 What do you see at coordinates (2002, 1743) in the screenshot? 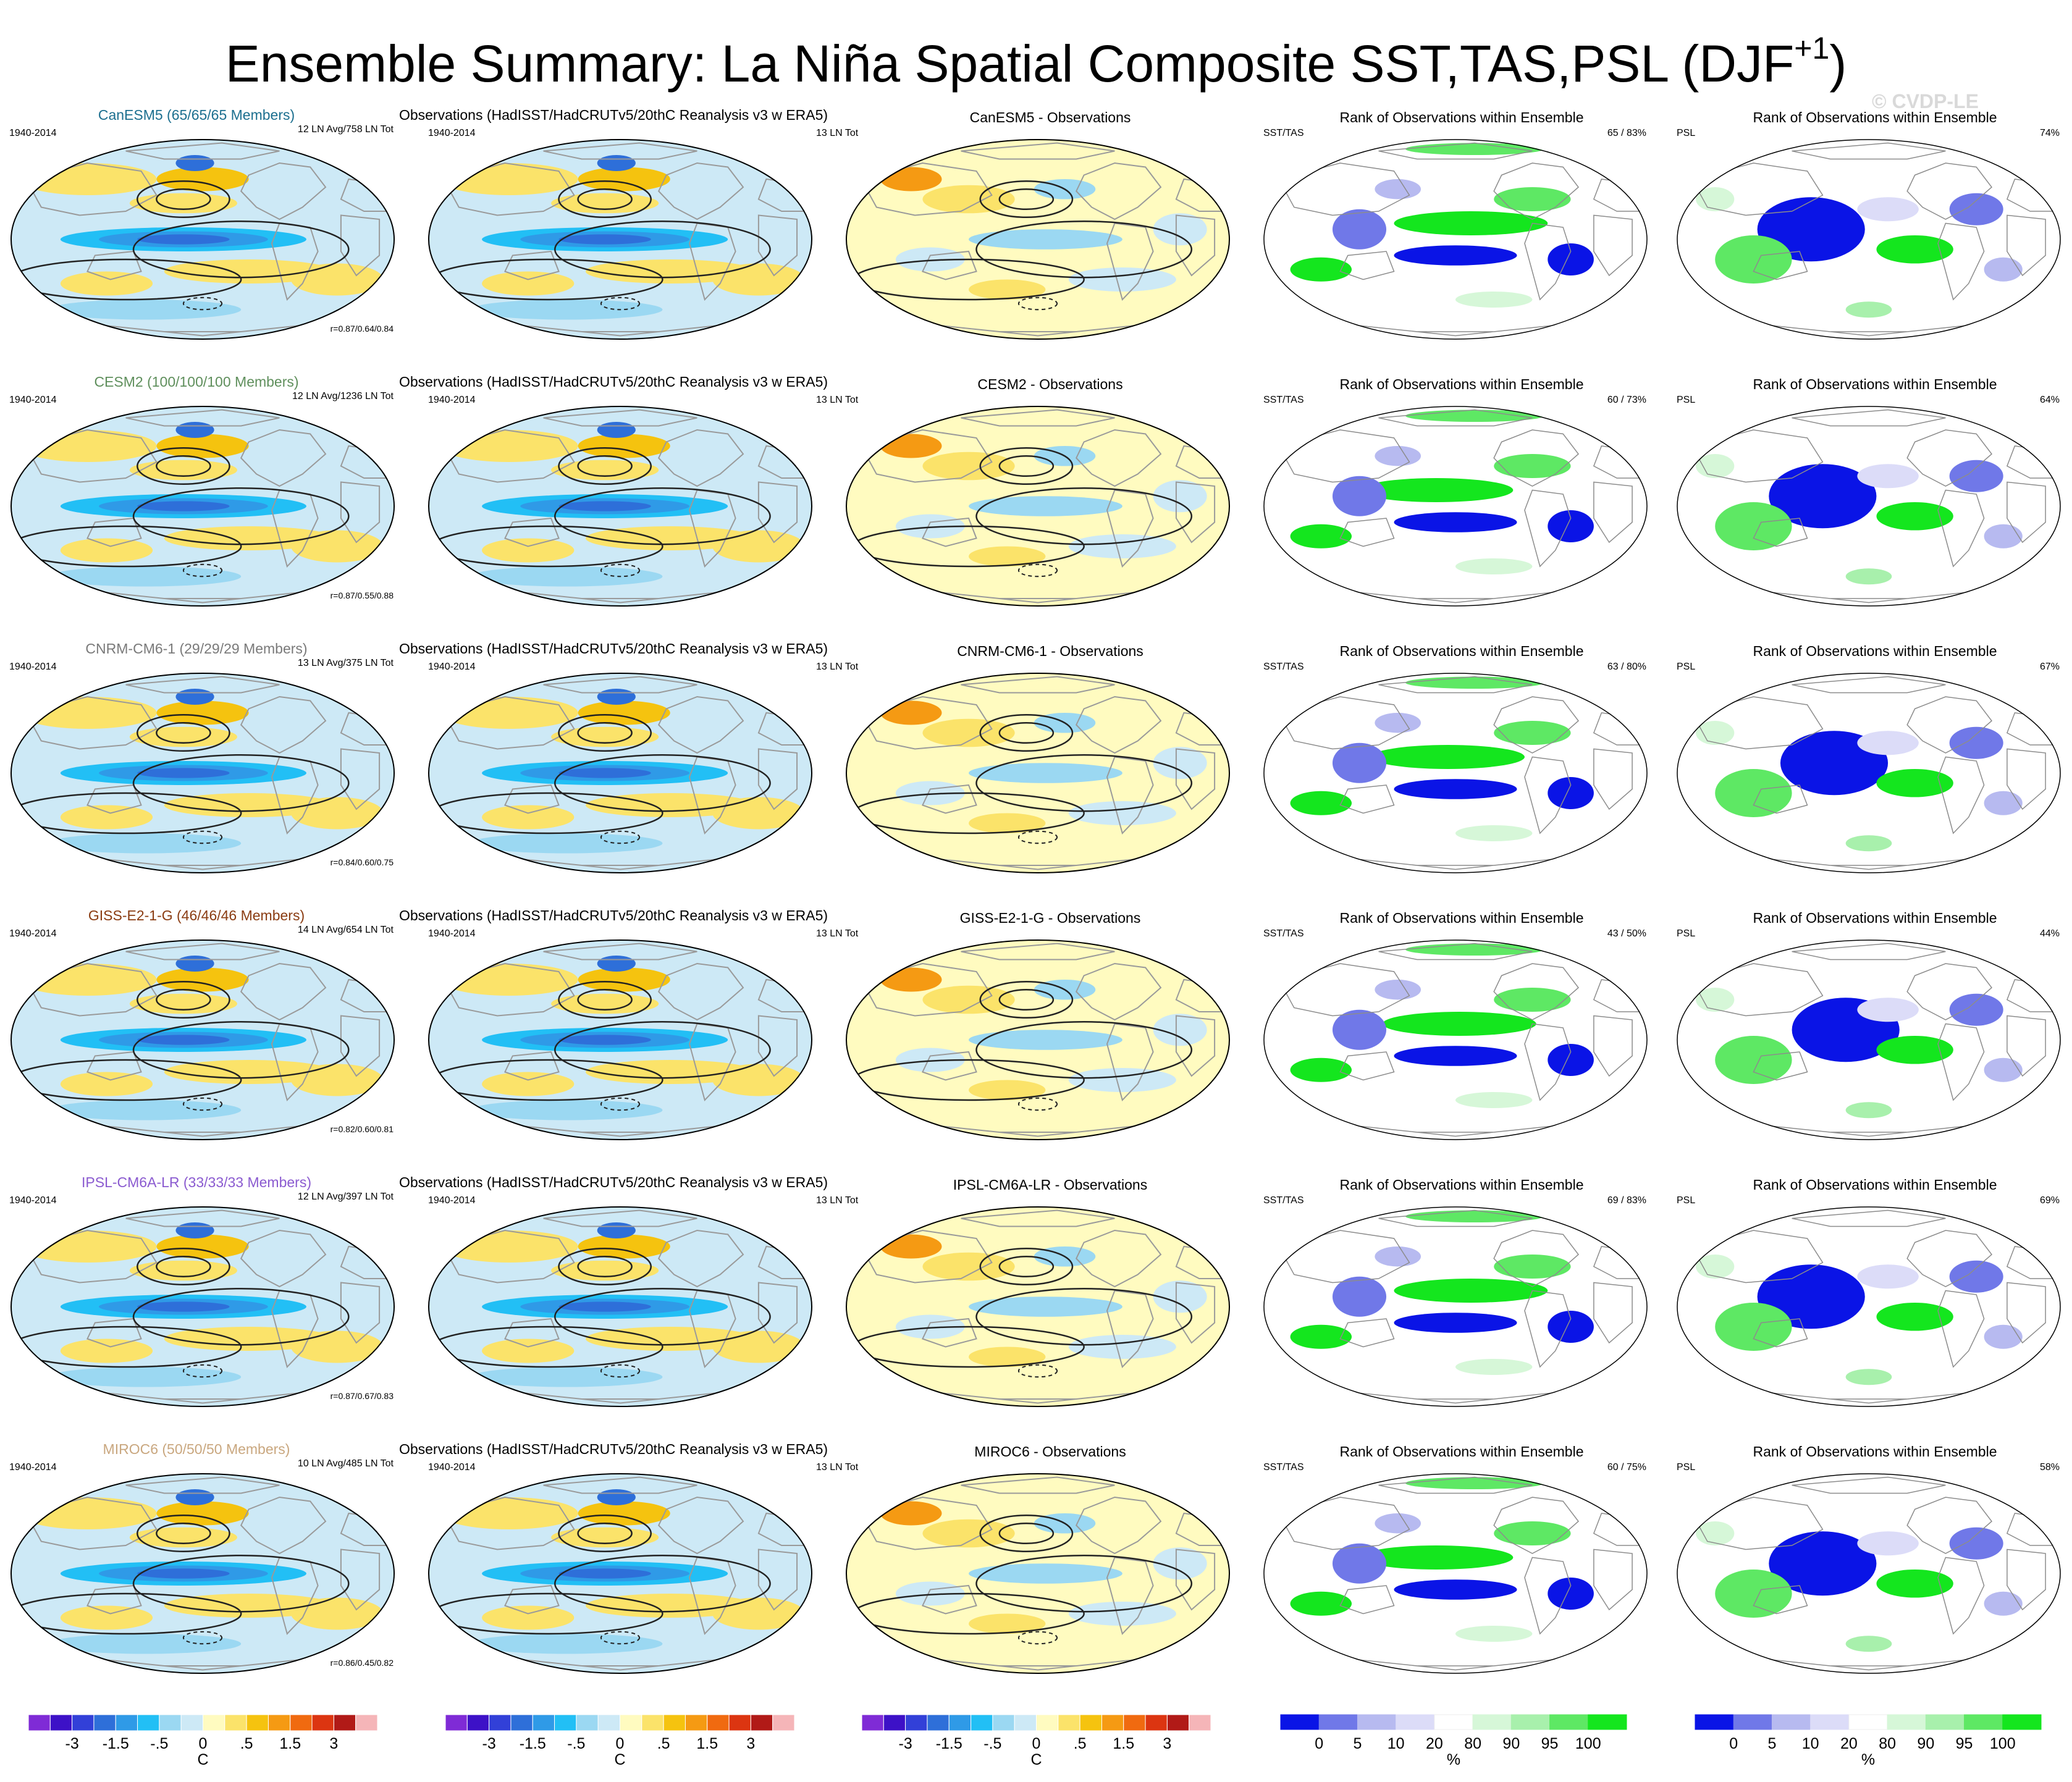
I see `colorbar-tick-label: 100` at bounding box center [2002, 1743].